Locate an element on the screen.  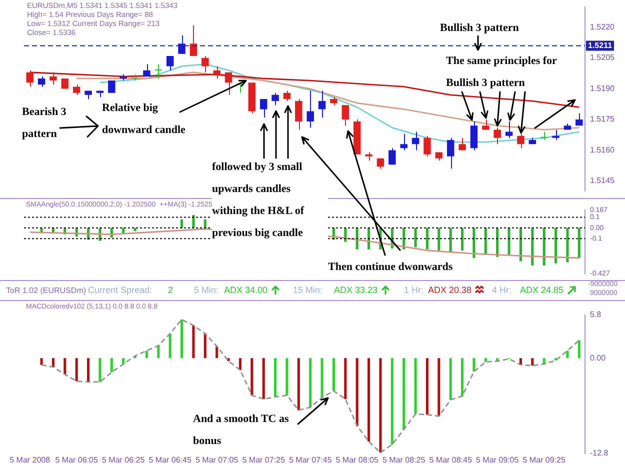
y-tick-label: 1.5220 is located at coordinates (603, 27).